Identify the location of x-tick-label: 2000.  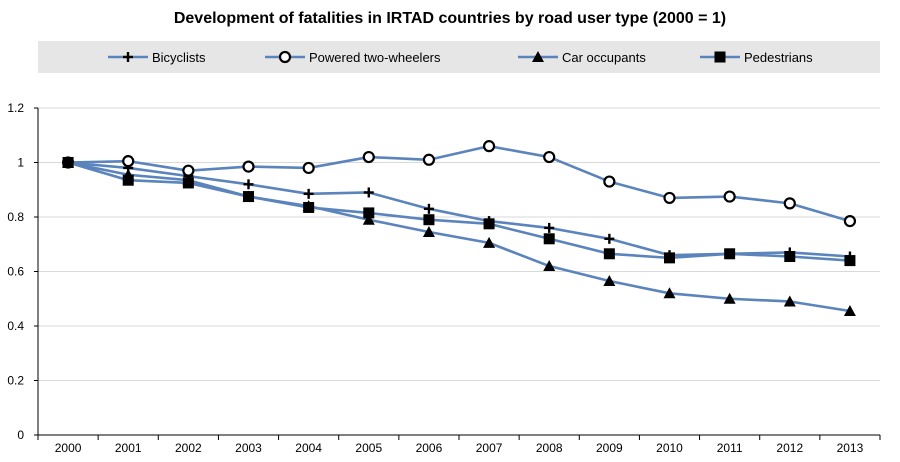
(68, 448).